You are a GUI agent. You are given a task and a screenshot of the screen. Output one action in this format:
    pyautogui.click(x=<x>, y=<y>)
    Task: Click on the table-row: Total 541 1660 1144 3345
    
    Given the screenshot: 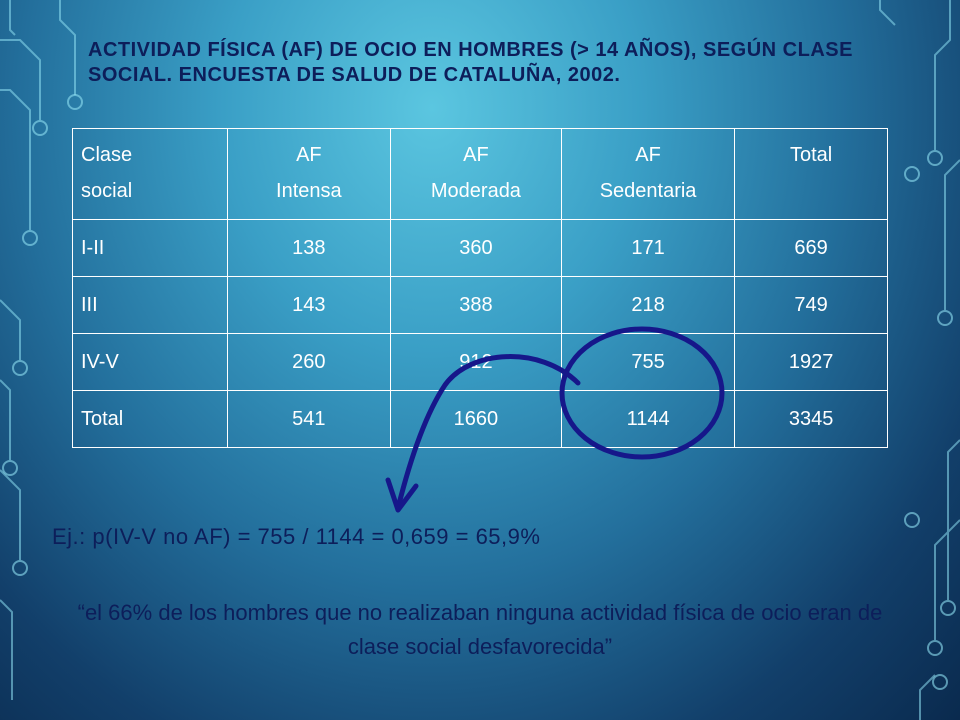 What is the action you would take?
    pyautogui.click(x=480, y=419)
    